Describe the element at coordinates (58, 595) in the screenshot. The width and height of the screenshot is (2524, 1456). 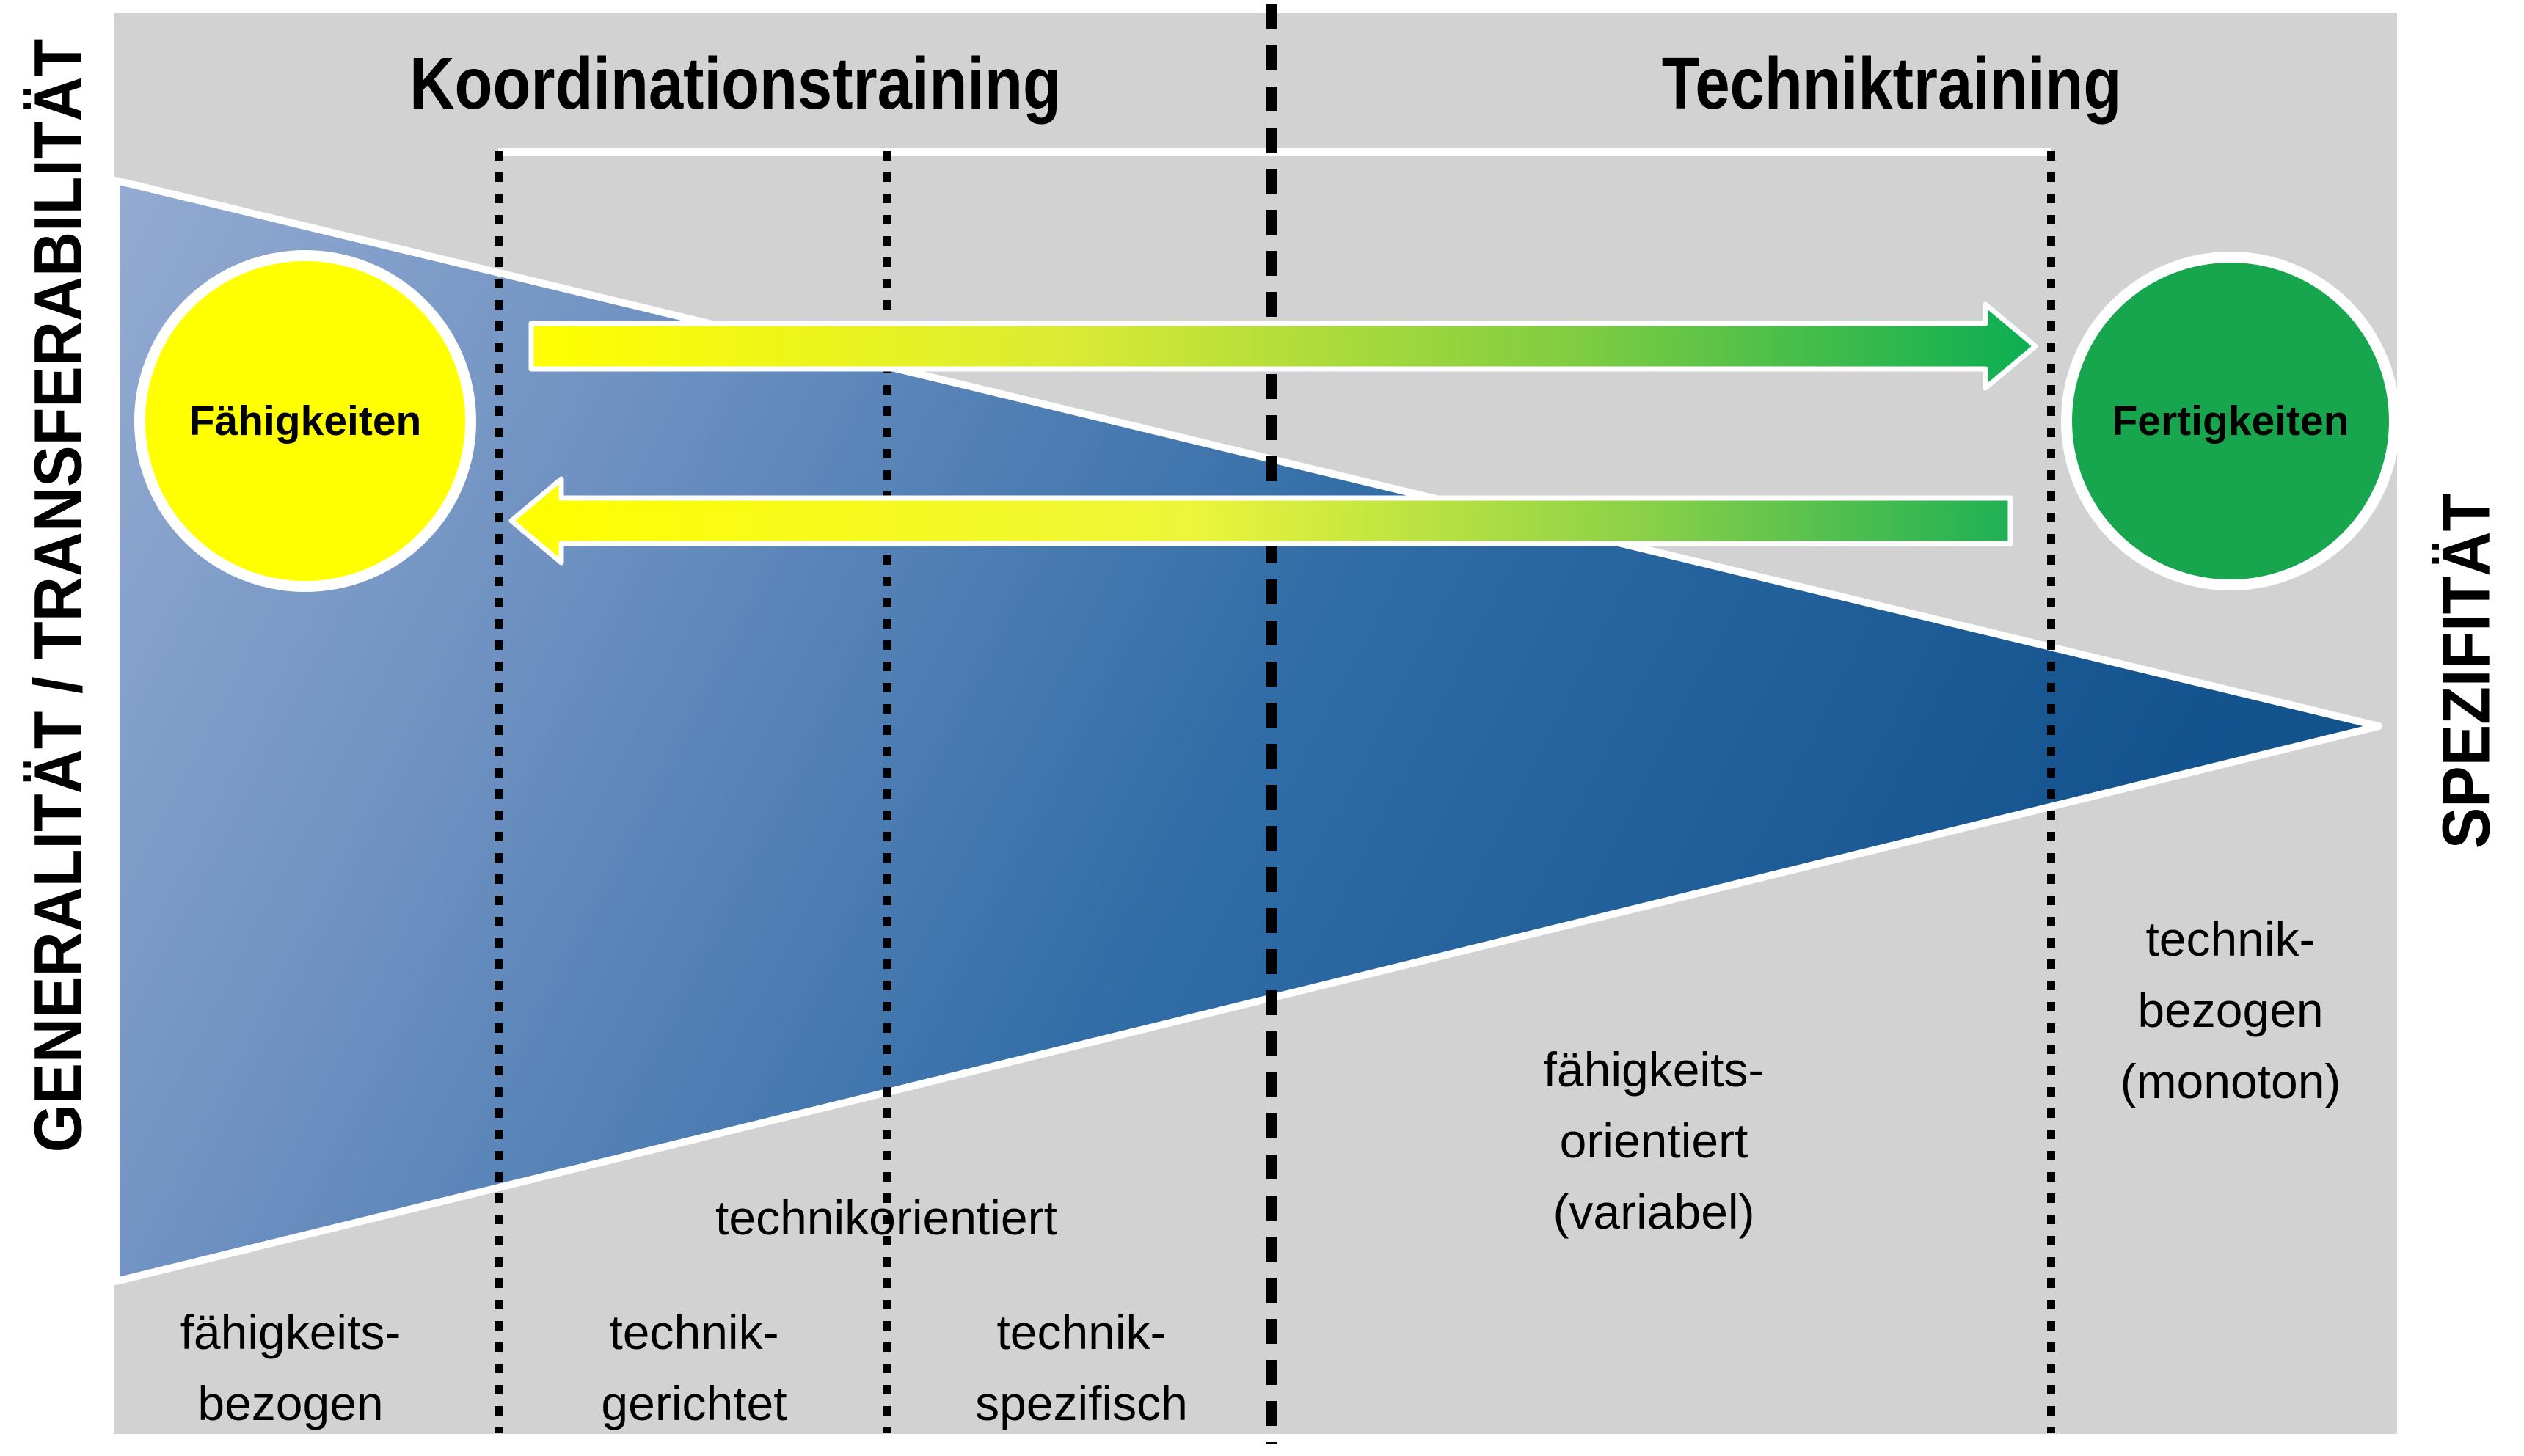
I see `axis-label-generality: GENERALITÄT / TRANSFERABILITÄT` at that location.